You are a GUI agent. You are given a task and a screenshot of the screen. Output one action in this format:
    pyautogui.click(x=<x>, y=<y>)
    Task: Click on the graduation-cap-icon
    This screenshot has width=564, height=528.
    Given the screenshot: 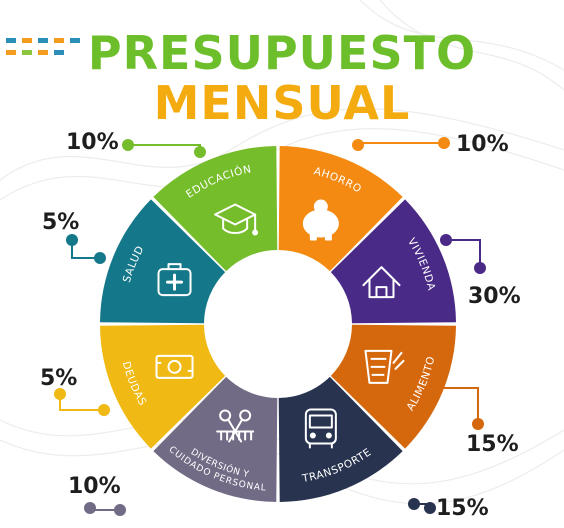 What is the action you would take?
    pyautogui.click(x=236, y=219)
    